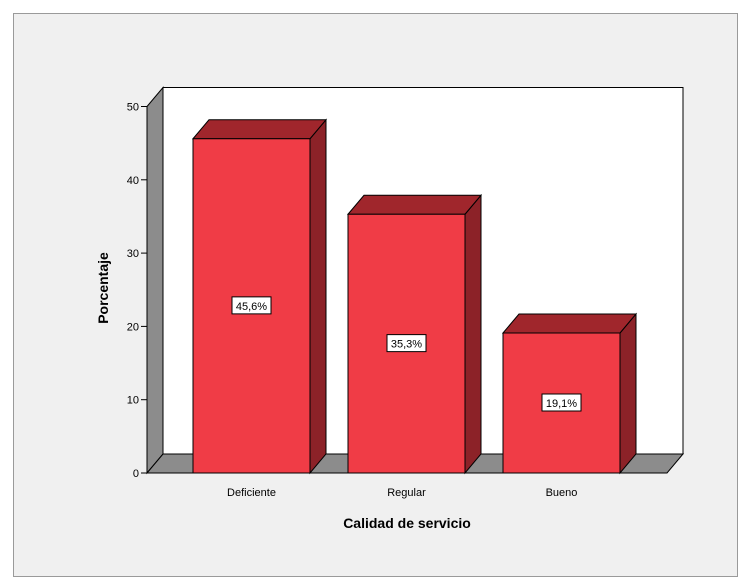 This screenshot has height=577, width=751. What do you see at coordinates (251, 493) in the screenshot?
I see `x-tick-label: Deficiente` at bounding box center [251, 493].